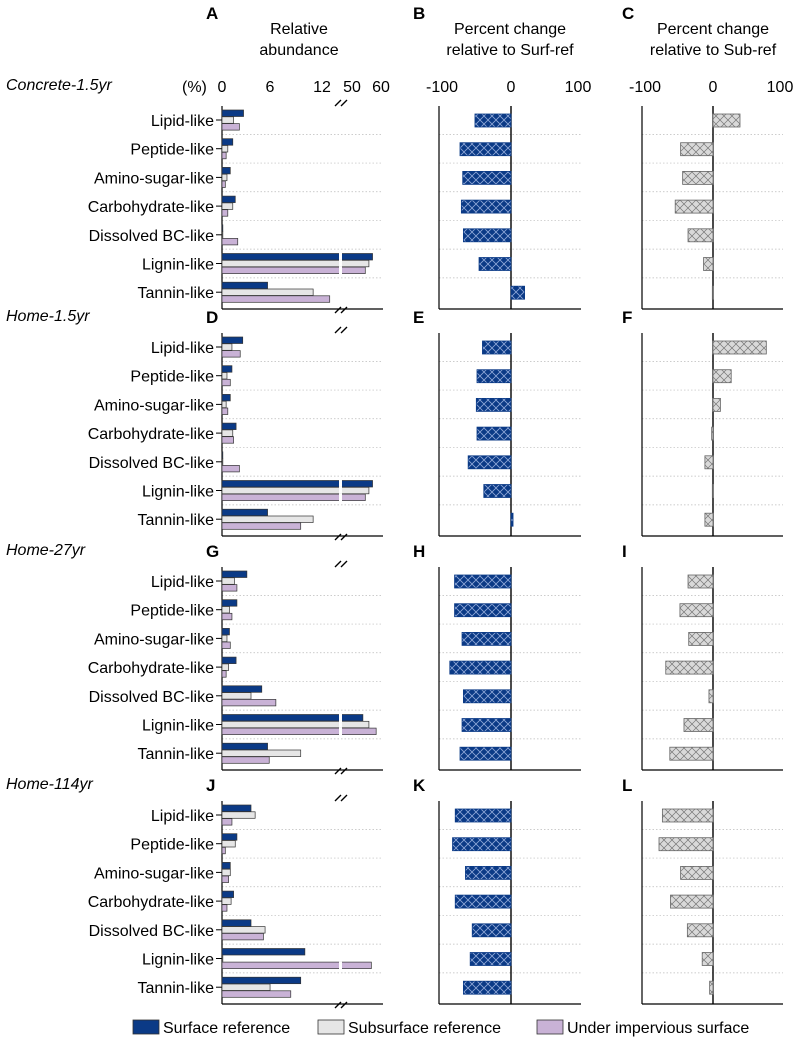 The image size is (803, 1042). What do you see at coordinates (172, 377) in the screenshot?
I see `category-label: Peptide-like` at bounding box center [172, 377].